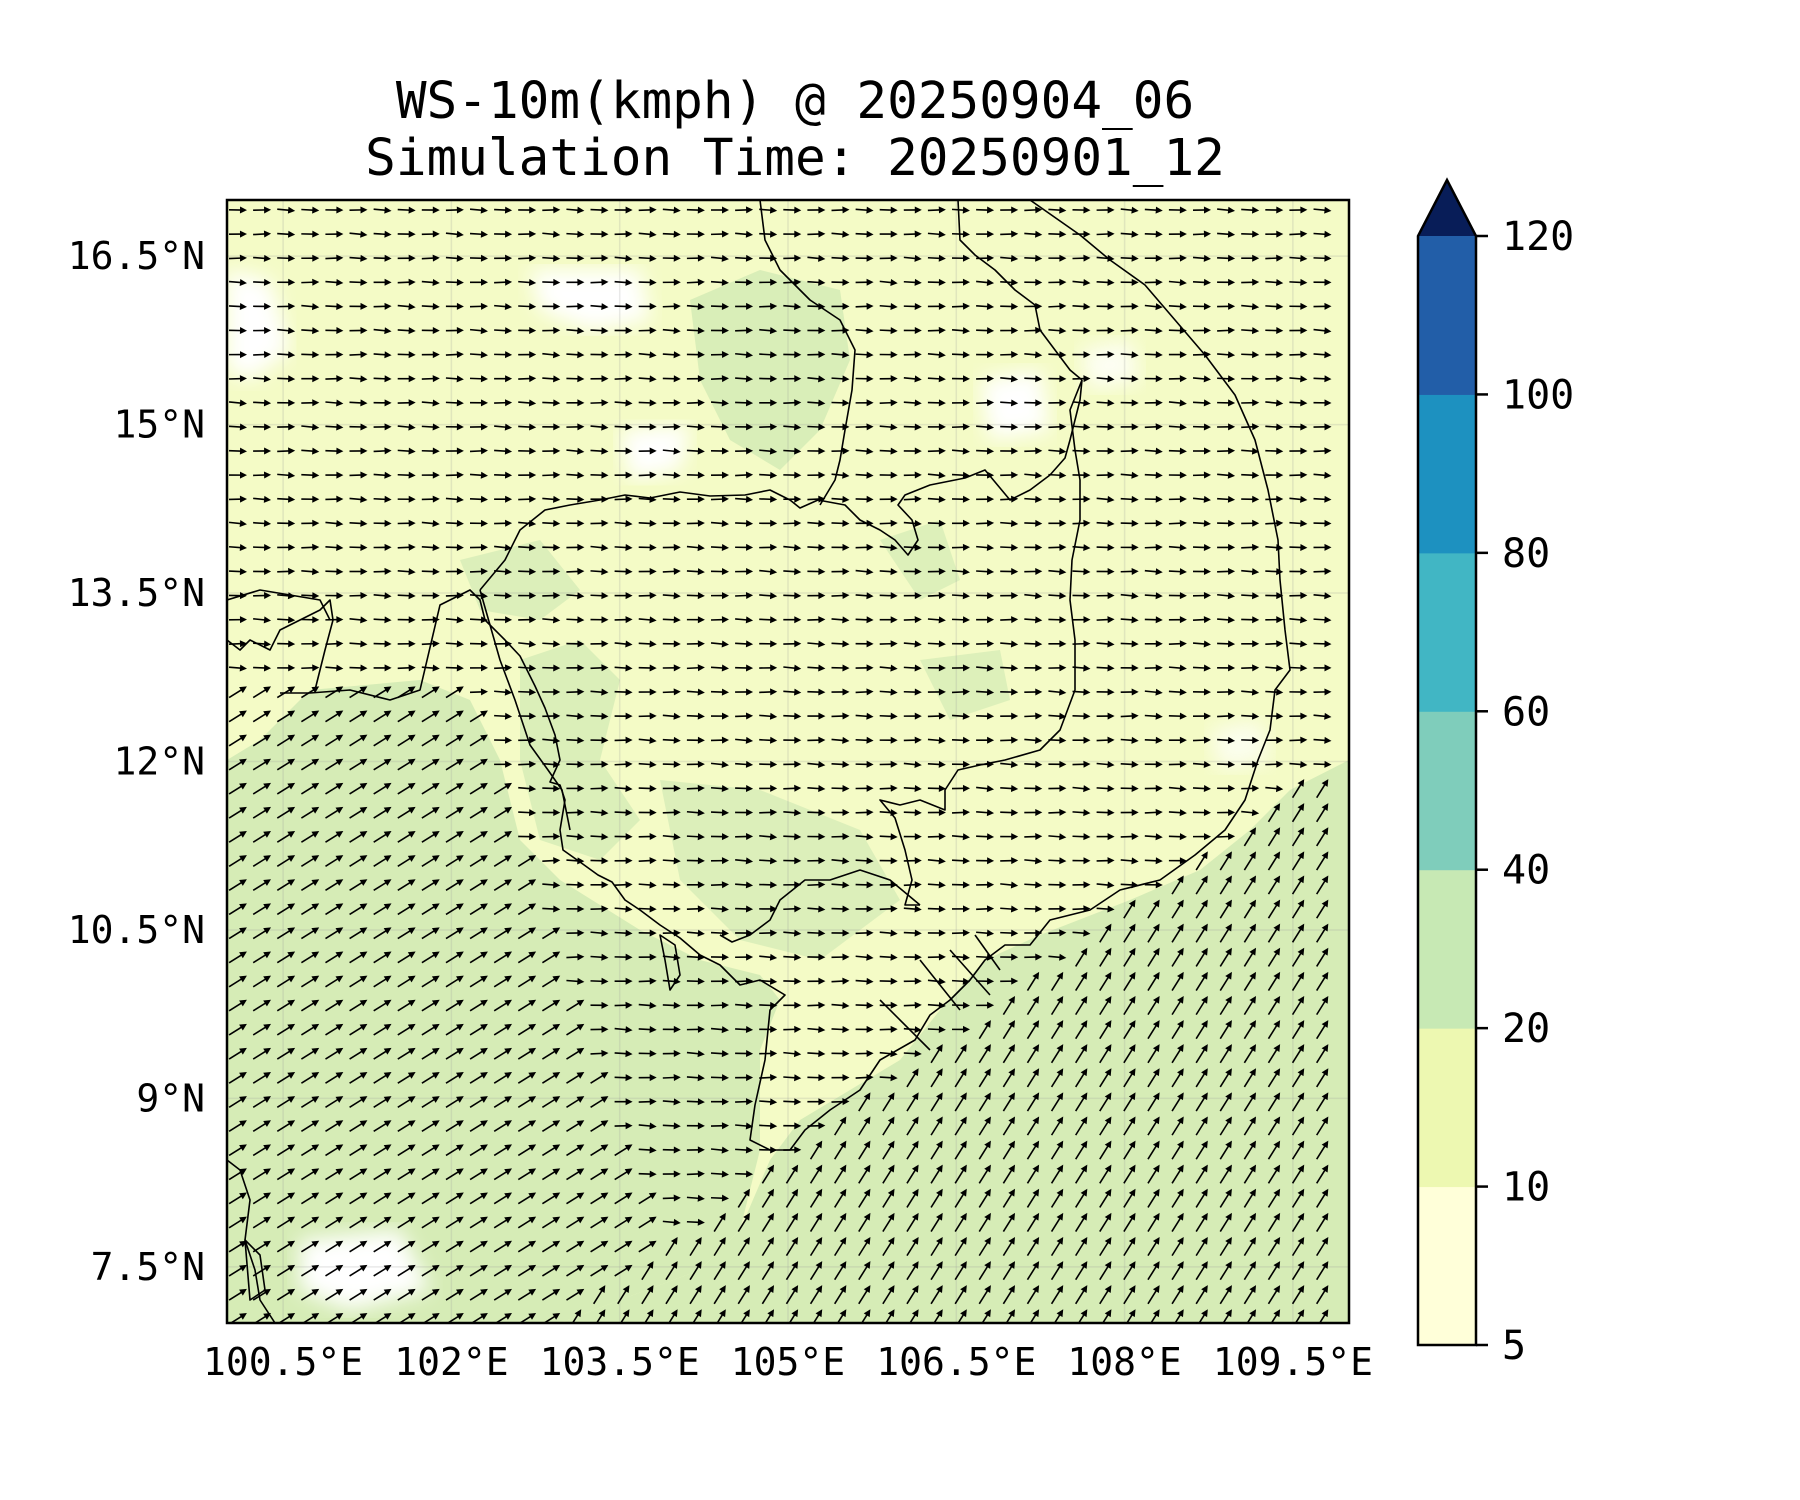 The image size is (1800, 1500). I want to click on delta-channel, so click(940, 985).